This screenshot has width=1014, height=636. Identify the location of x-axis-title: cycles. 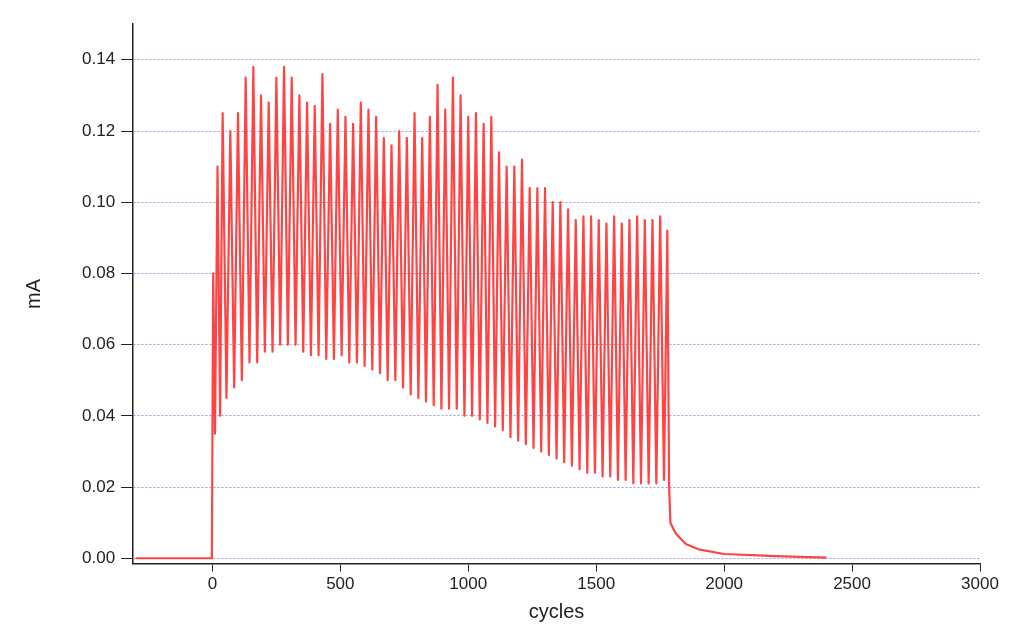
(556, 610).